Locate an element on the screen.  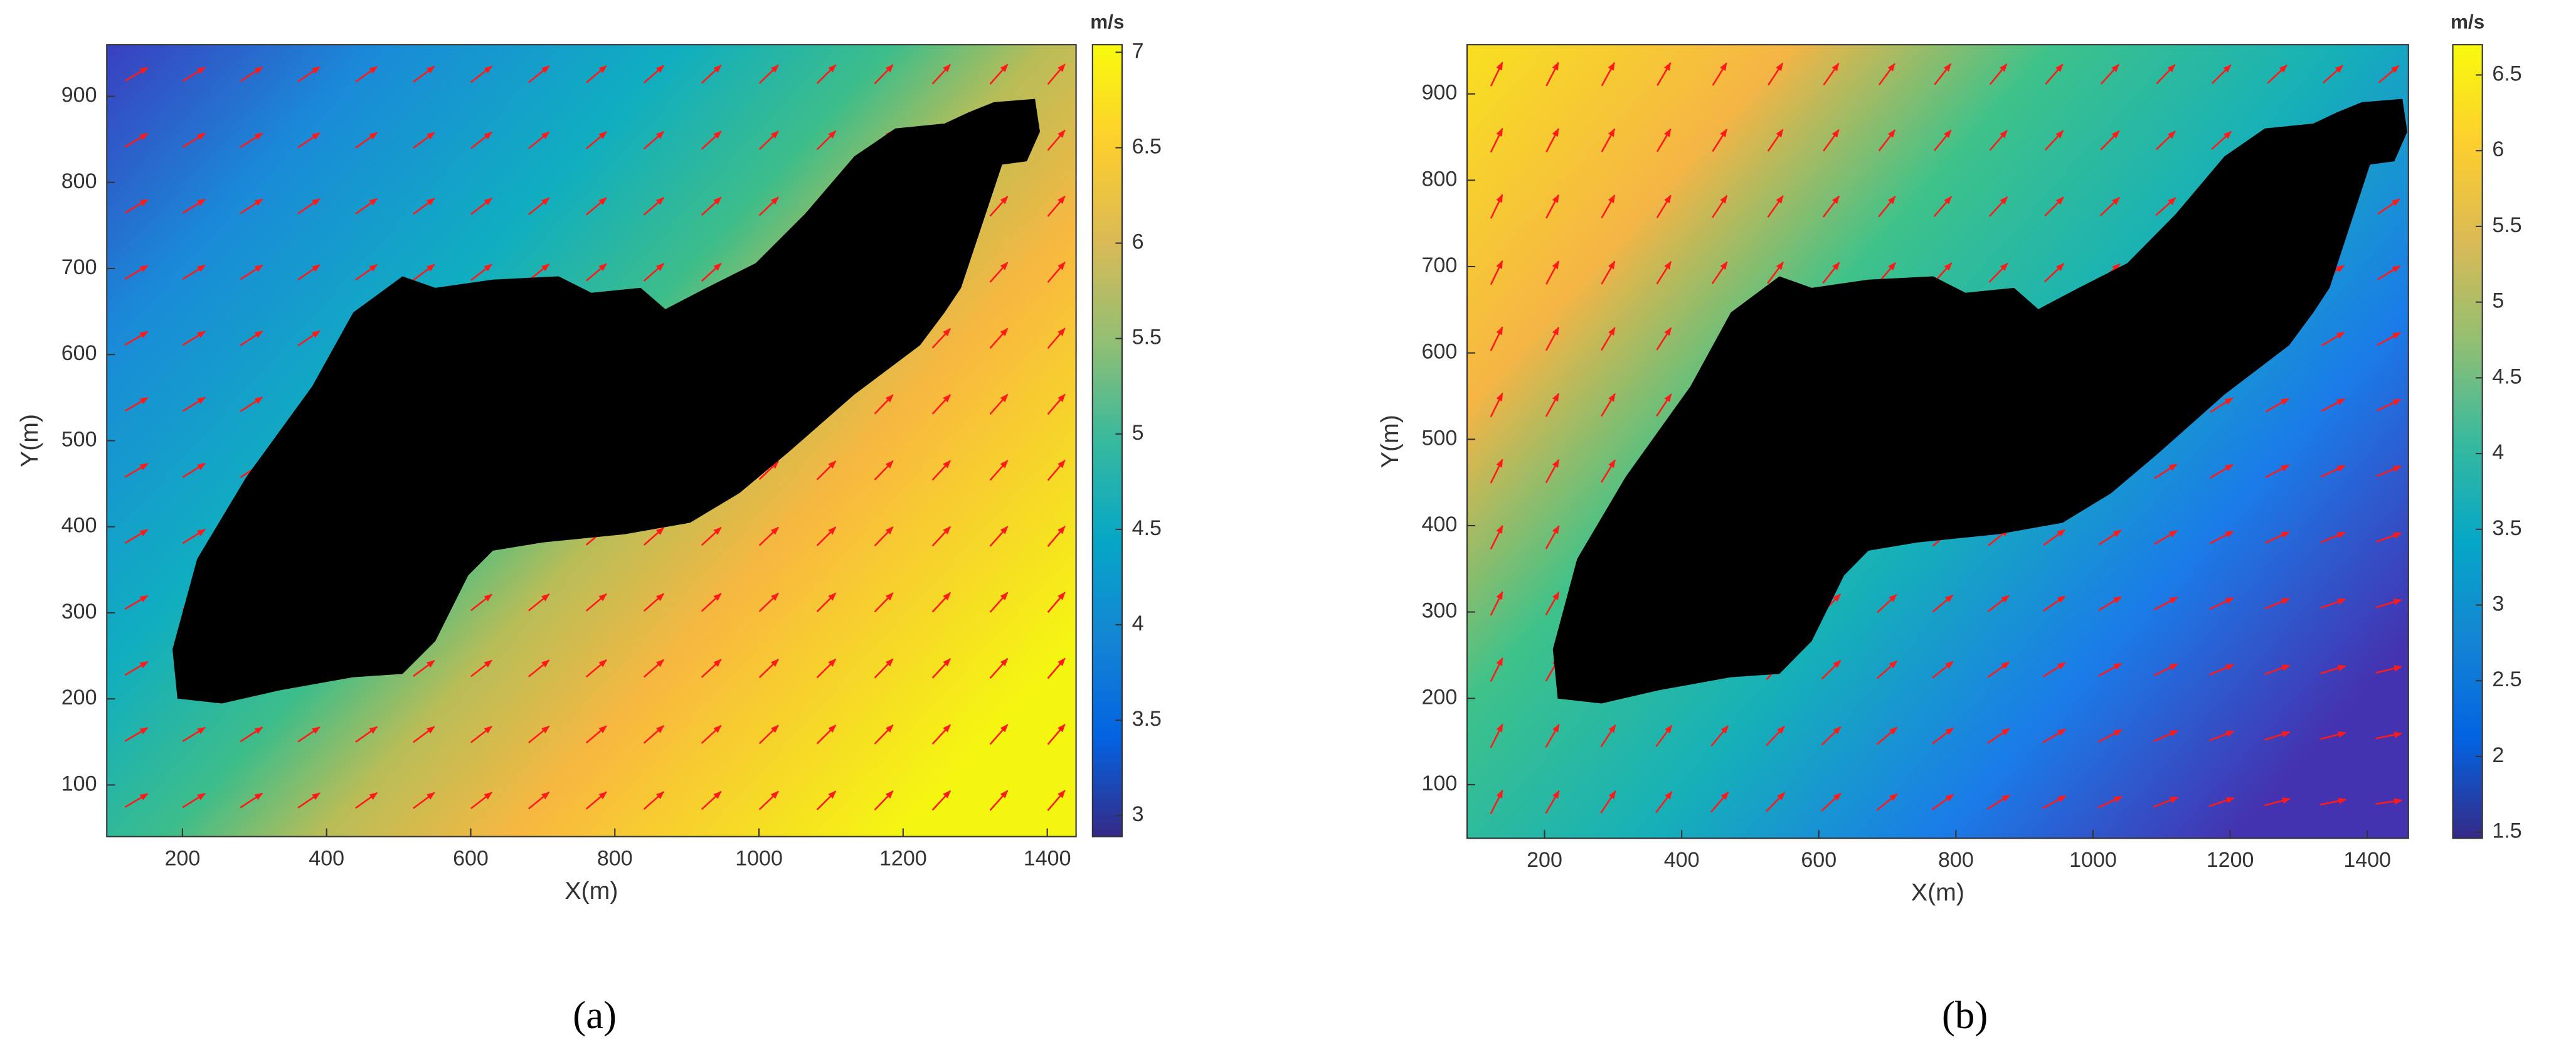
y-tick-label: 700 is located at coordinates (1439, 265).